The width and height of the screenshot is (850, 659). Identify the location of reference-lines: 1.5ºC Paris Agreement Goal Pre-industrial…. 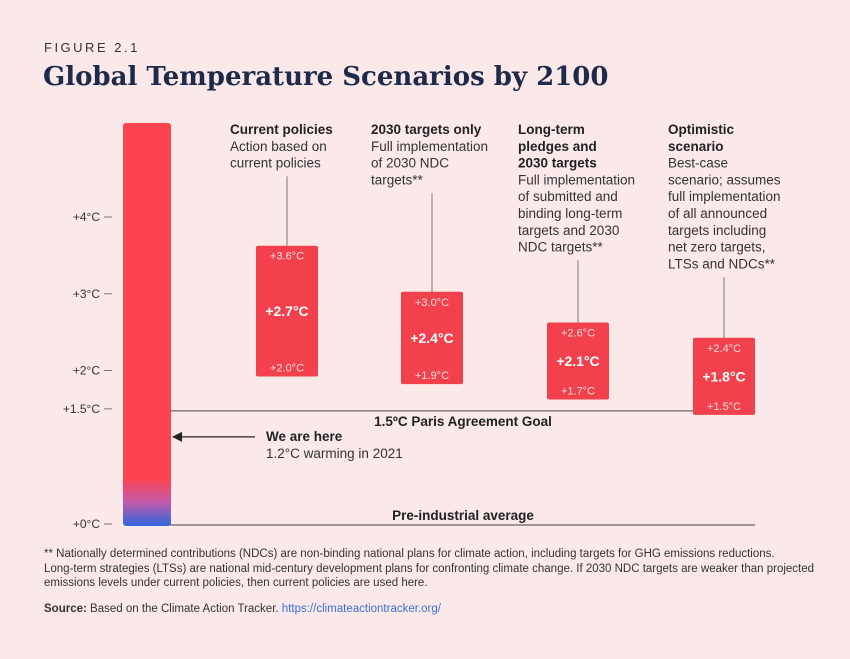
(455, 468).